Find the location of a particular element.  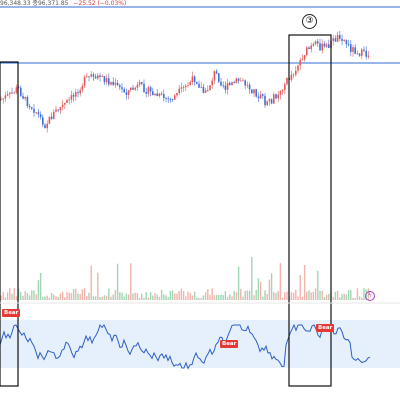

volume-bars is located at coordinates (185, 278).